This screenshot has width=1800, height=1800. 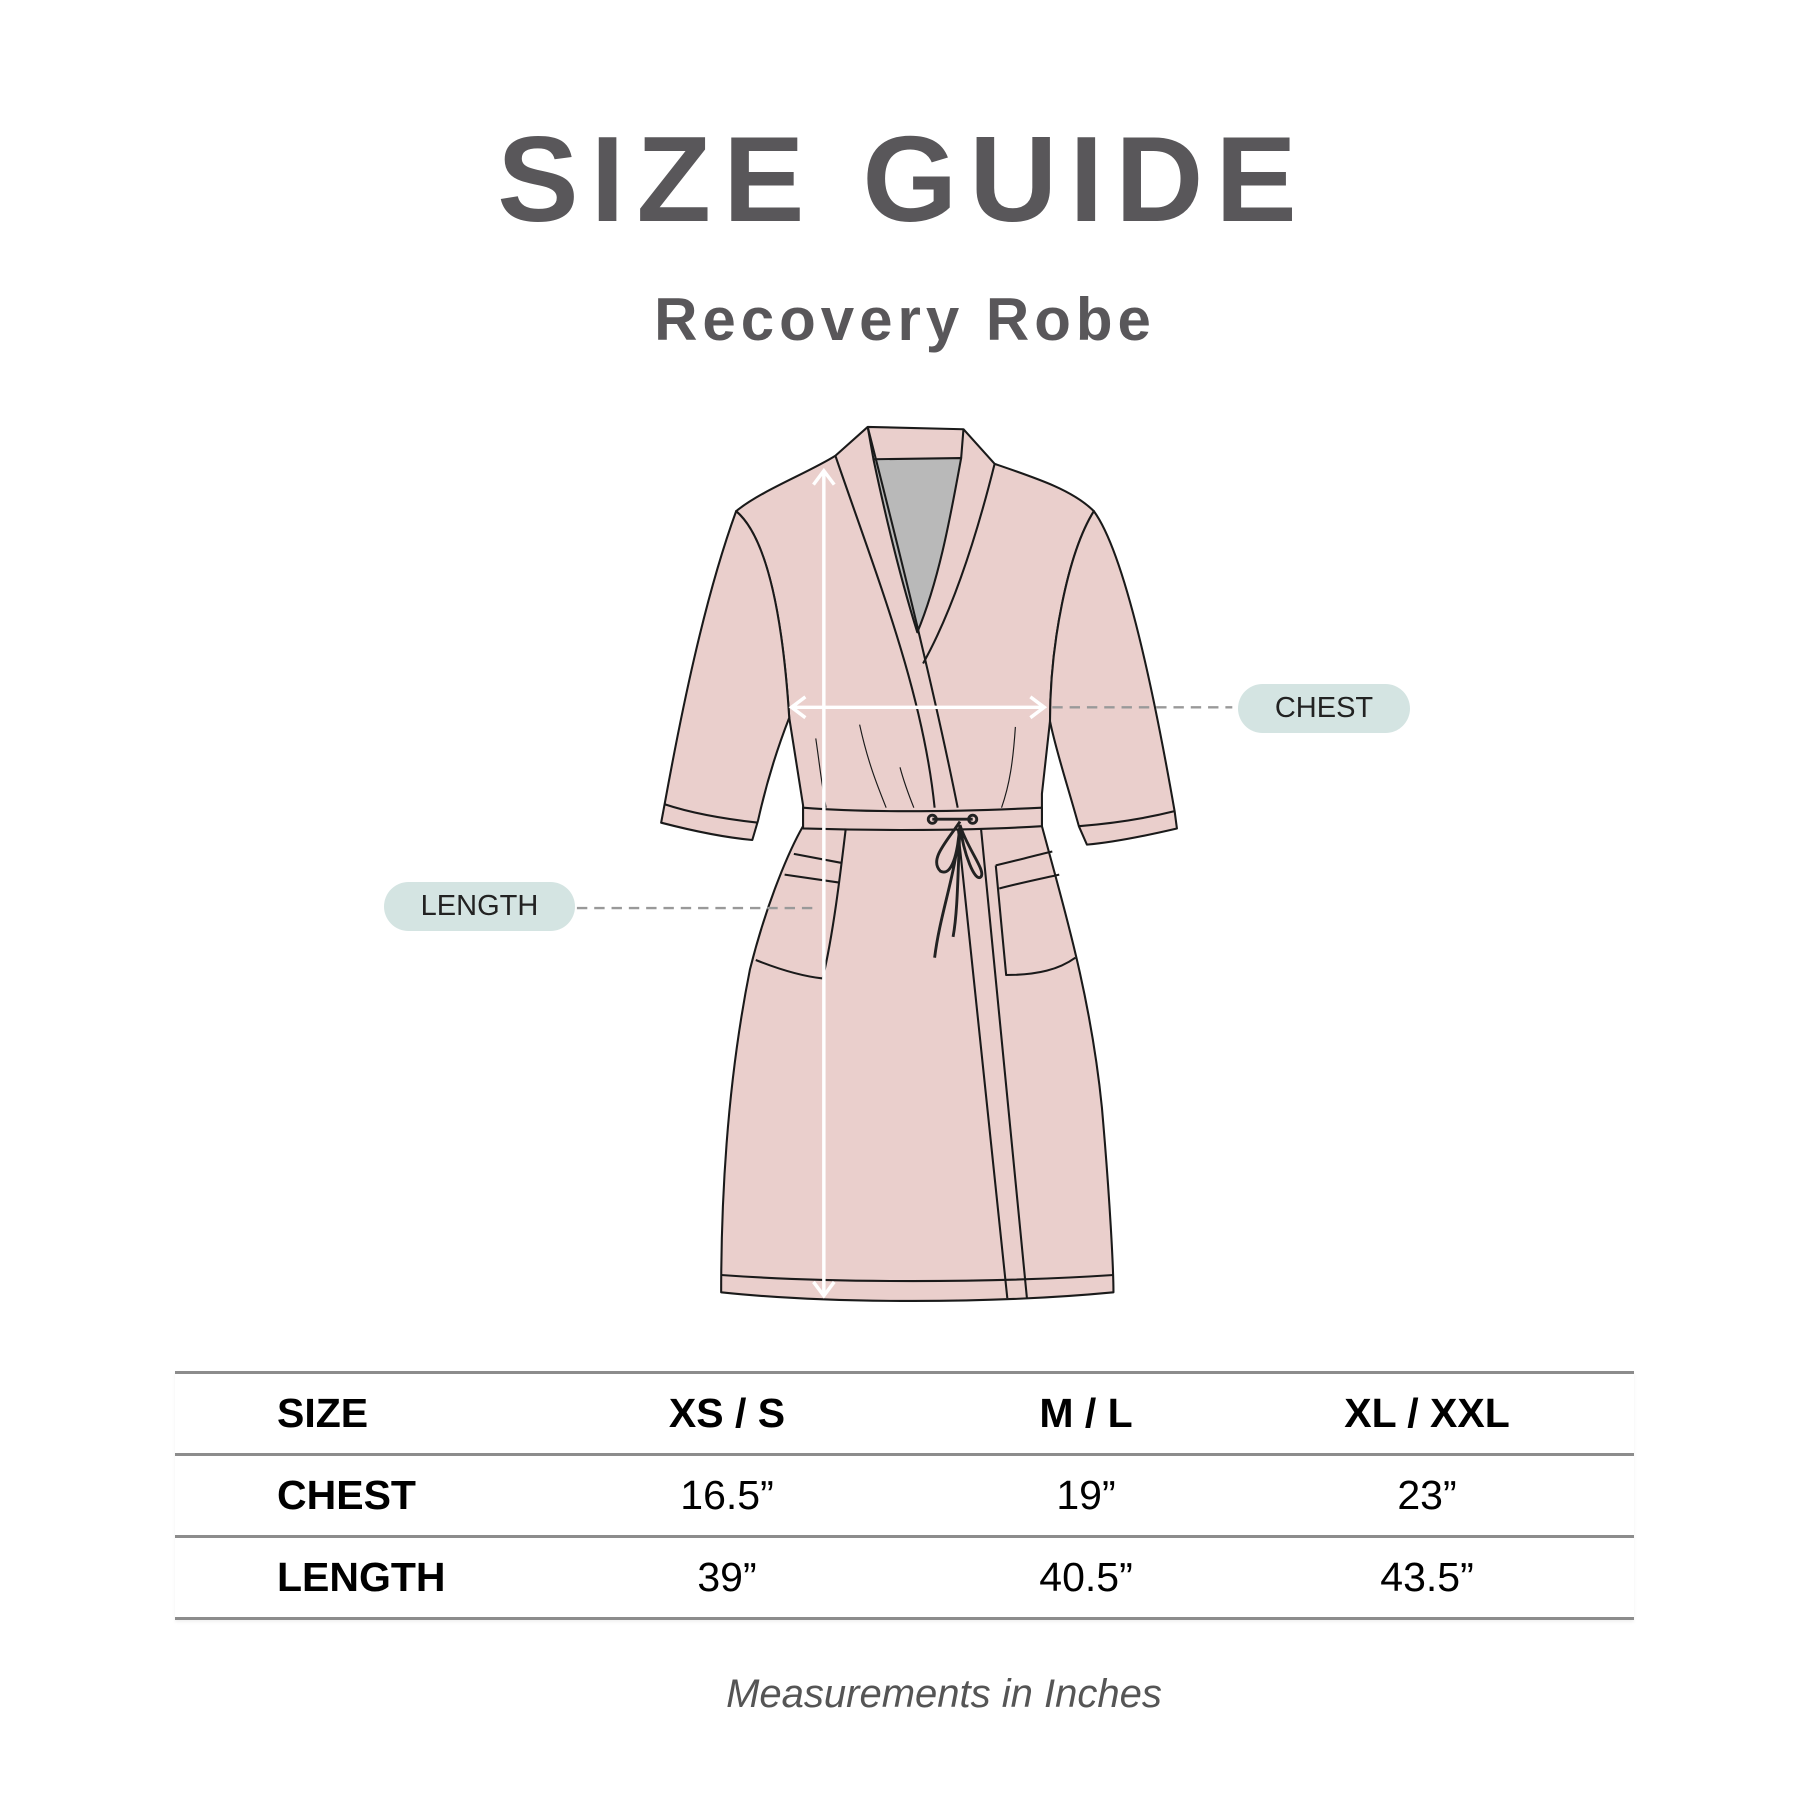 I want to click on column-header: M / L, so click(x=1086, y=1413).